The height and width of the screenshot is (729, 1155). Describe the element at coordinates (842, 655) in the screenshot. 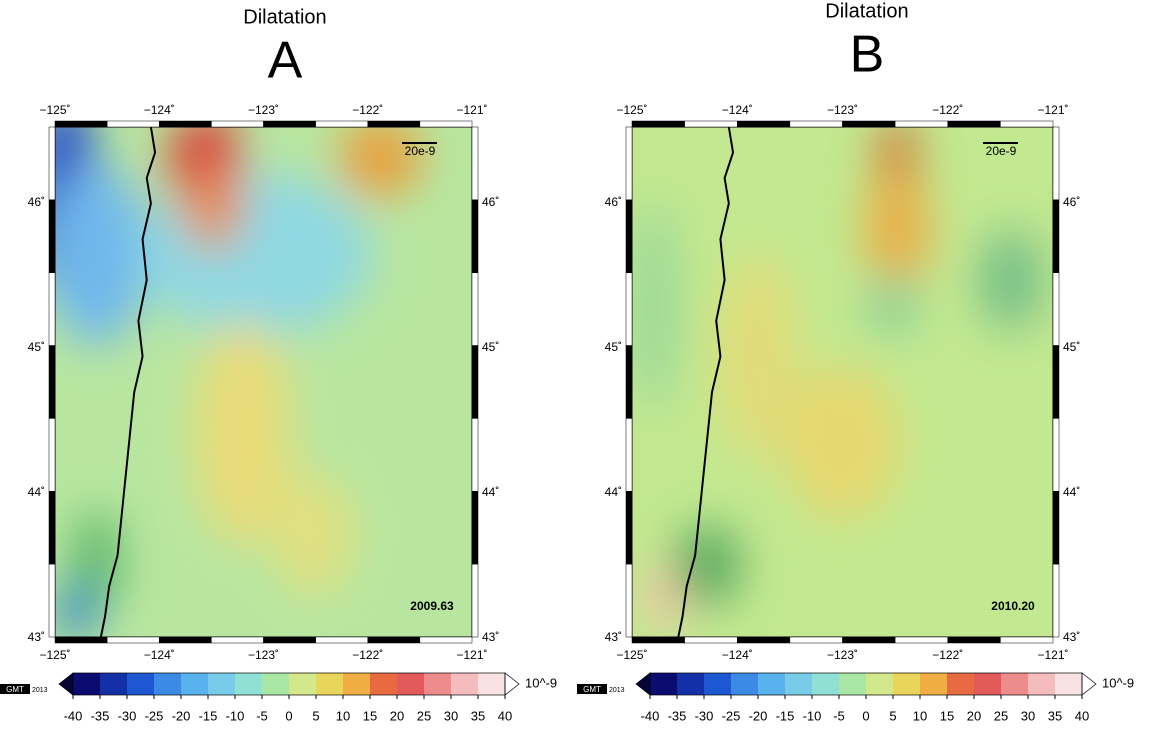

I see `lon-label: −123˚` at that location.